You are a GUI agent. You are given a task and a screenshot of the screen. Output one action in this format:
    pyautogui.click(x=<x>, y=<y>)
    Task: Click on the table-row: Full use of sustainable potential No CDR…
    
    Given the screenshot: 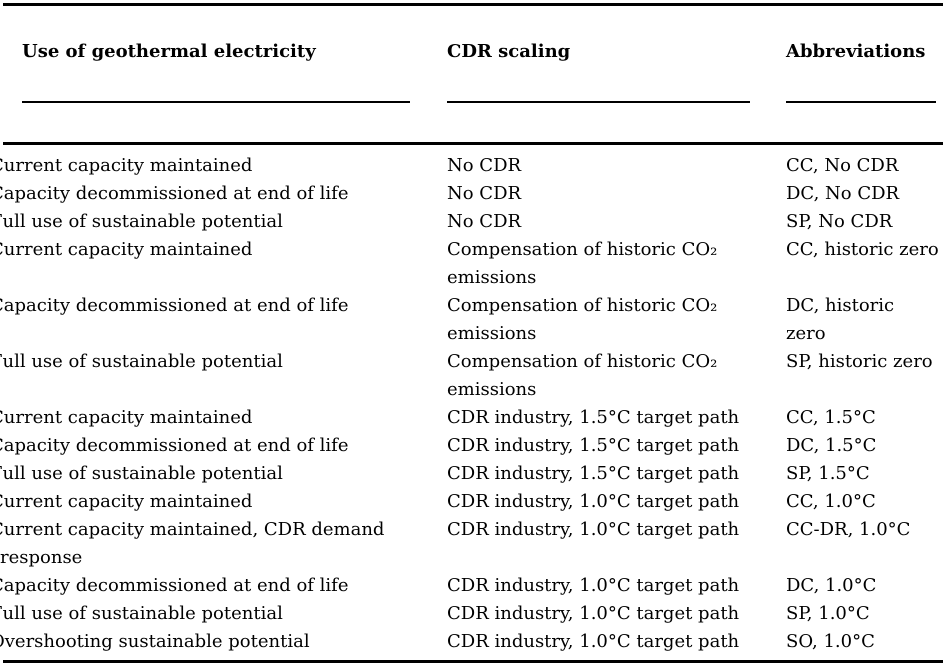 What is the action you would take?
    pyautogui.click(x=473, y=222)
    